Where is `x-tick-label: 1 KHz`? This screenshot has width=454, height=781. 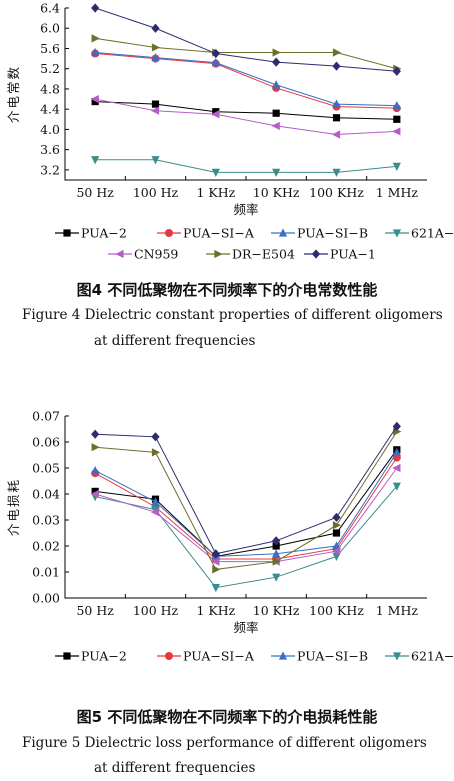
x-tick-label: 1 KHz is located at coordinates (215, 192).